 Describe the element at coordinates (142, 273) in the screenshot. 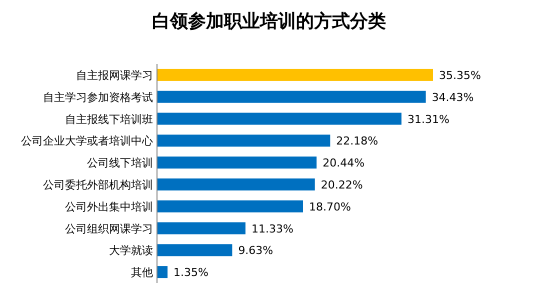

I see `y-tick-label: 其他` at that location.